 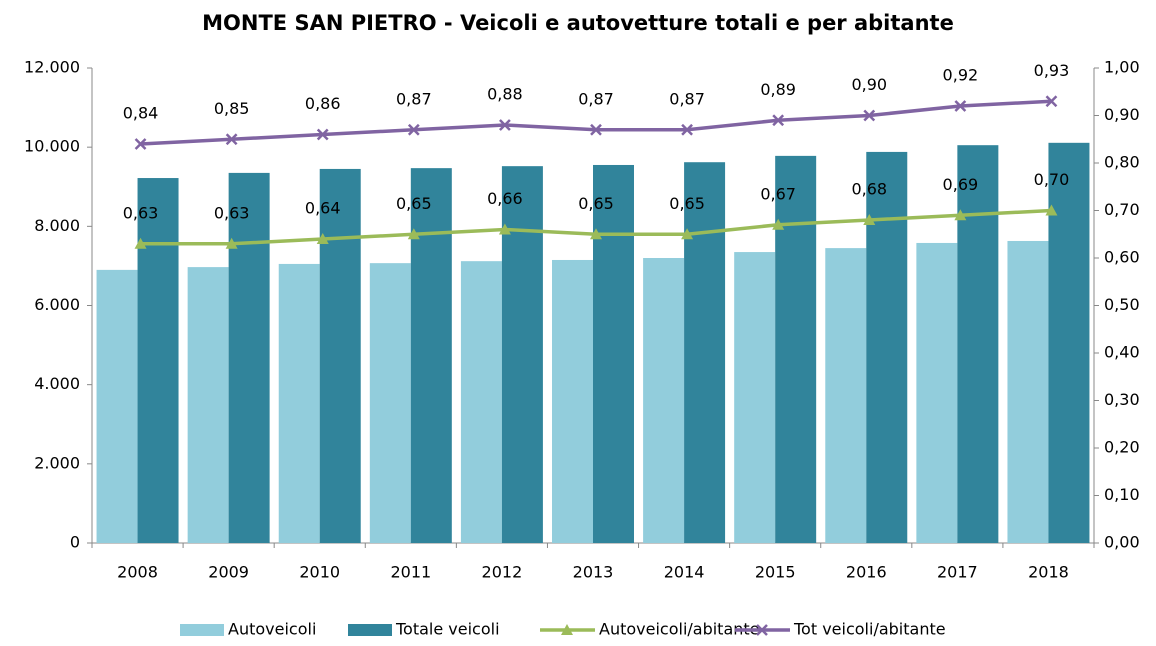 I want to click on y-tick-label: 8.000, so click(x=57, y=225).